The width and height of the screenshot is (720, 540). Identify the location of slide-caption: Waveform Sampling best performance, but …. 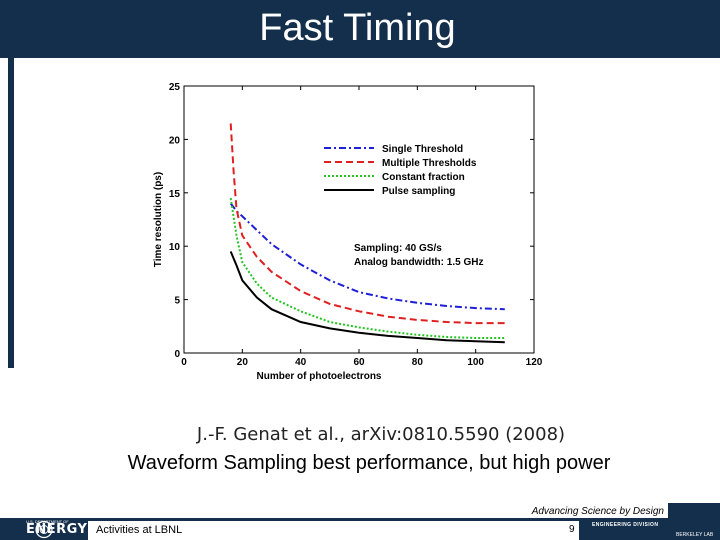
(369, 463).